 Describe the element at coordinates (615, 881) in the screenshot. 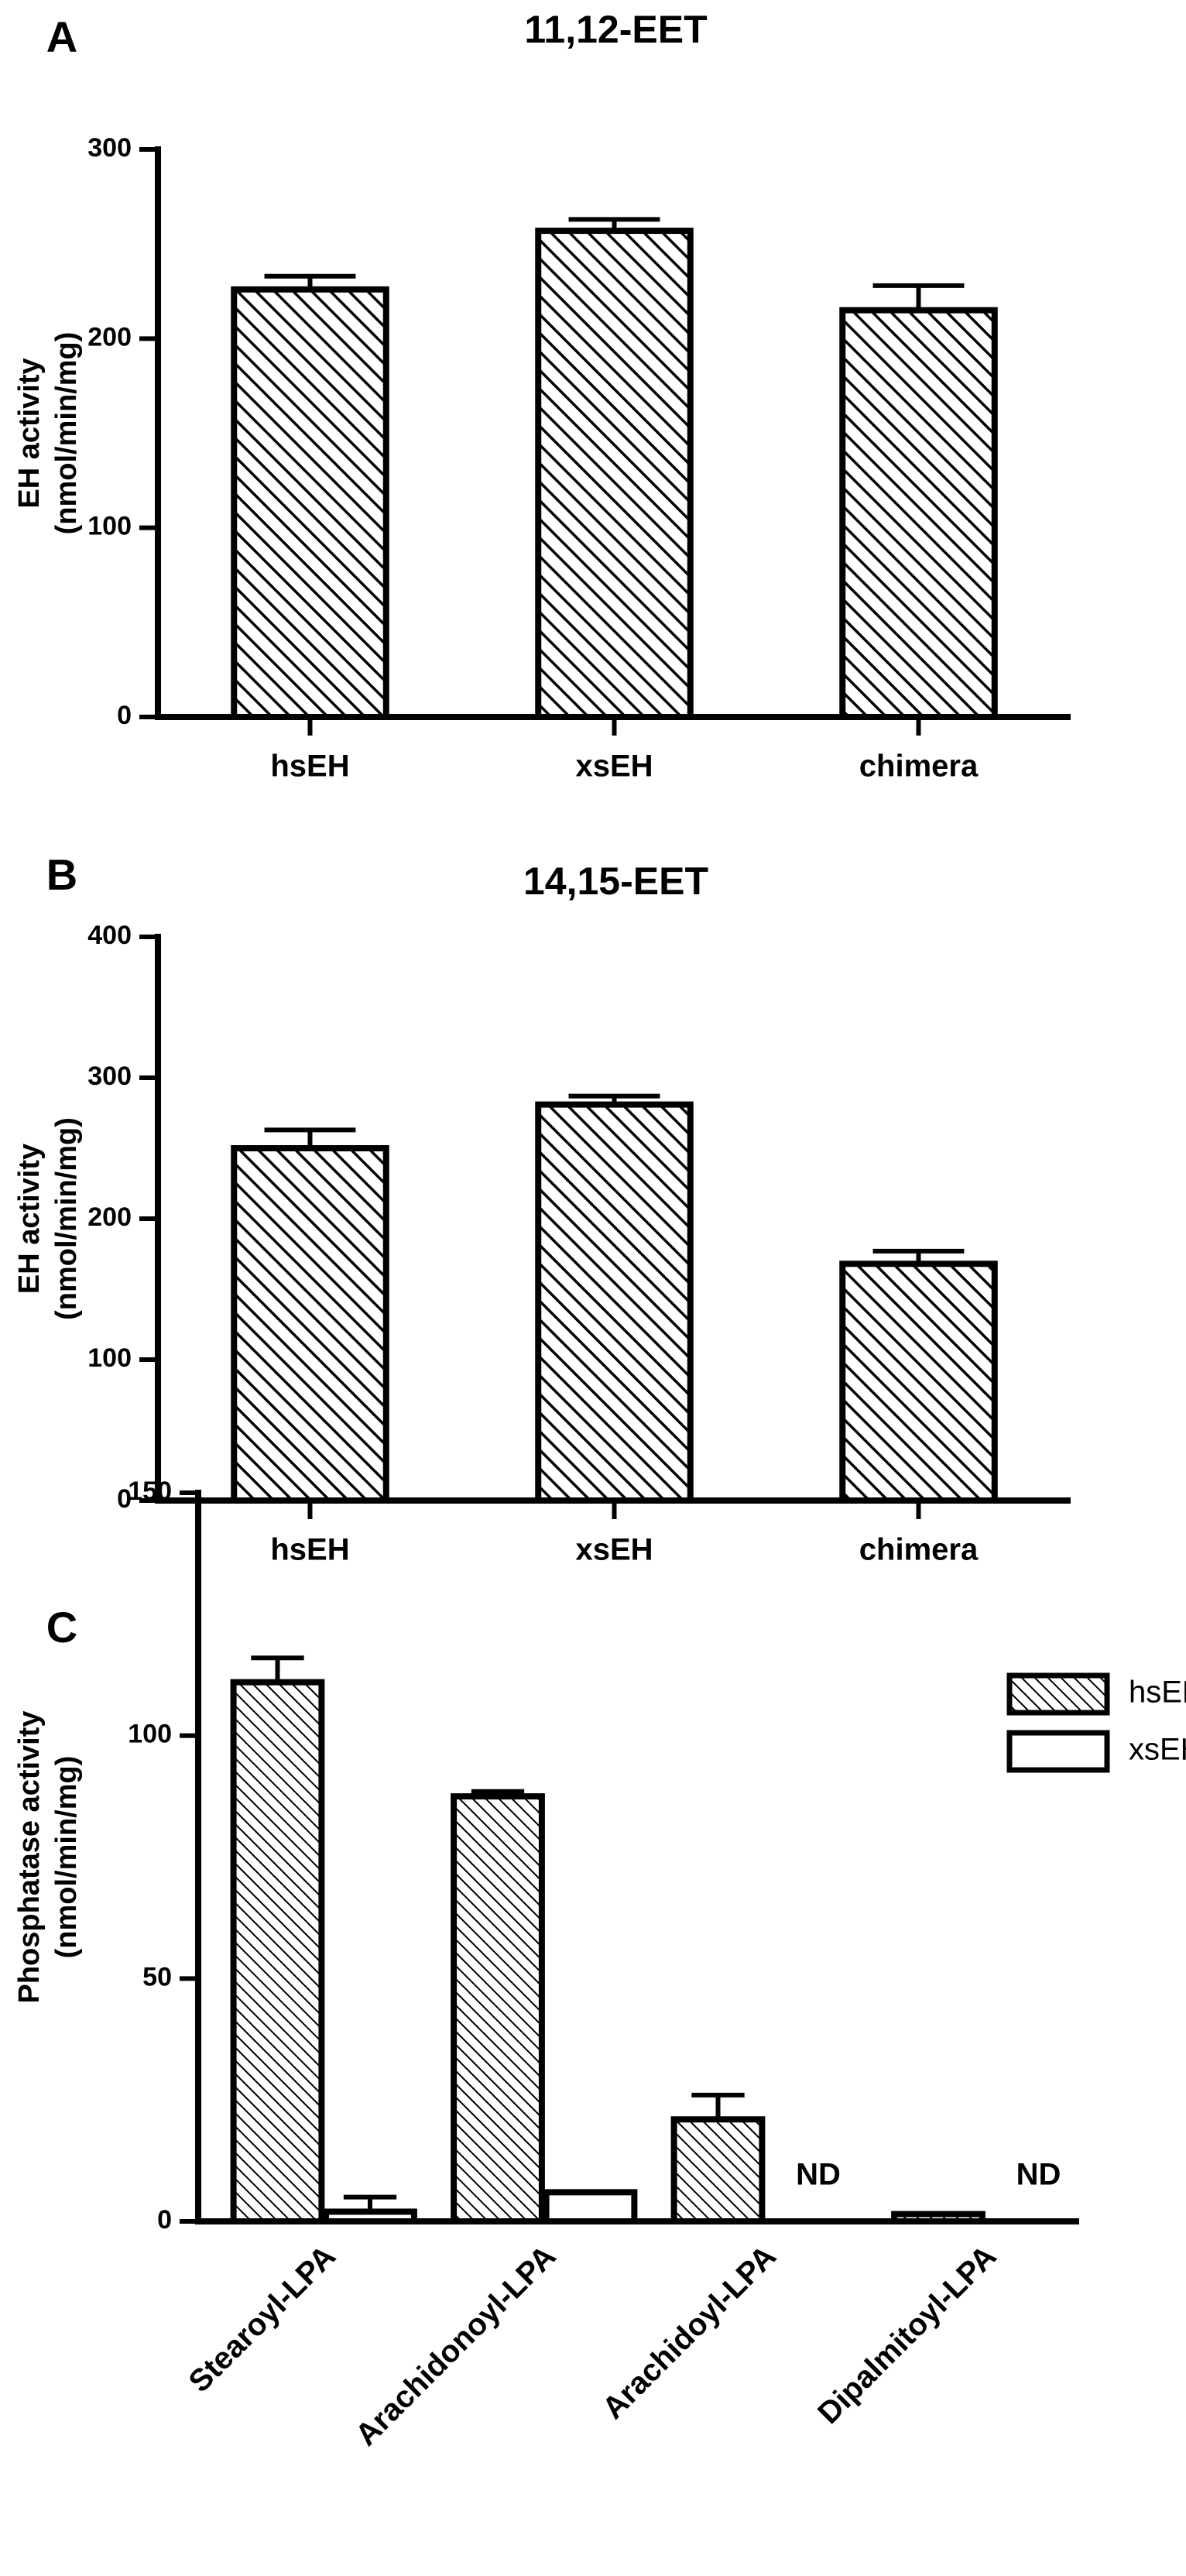

I see `chart-title: 14,15-EET` at that location.